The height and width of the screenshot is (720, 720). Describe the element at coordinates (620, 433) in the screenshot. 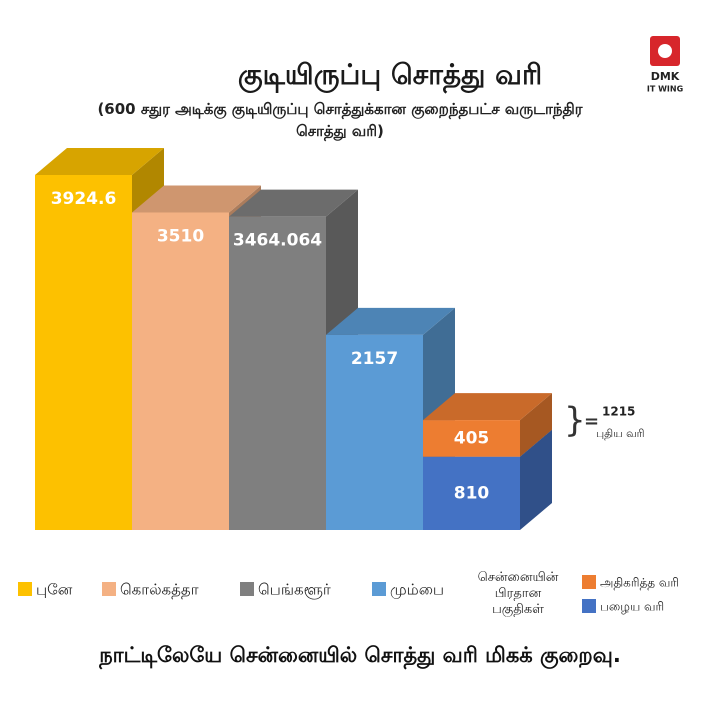

I see `annotation-label: புதிய வரி` at that location.